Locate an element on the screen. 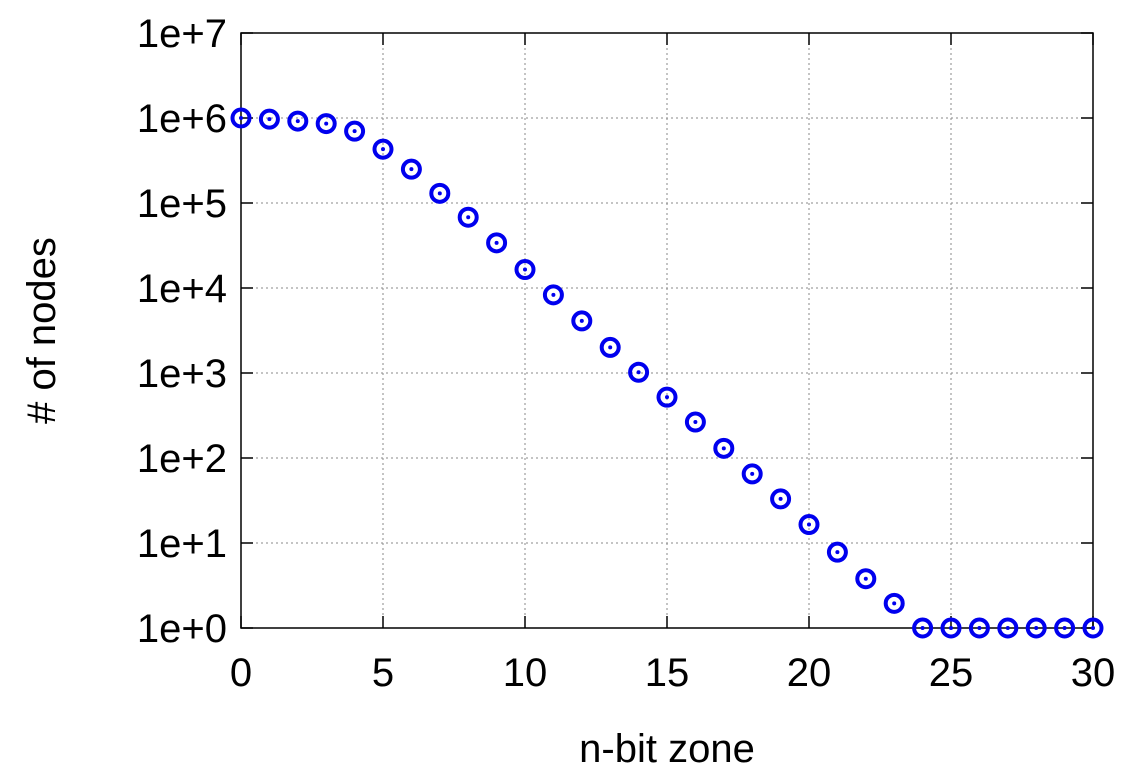 The image size is (1129, 769). y-tick-label: 1e+6 is located at coordinates (182, 119).